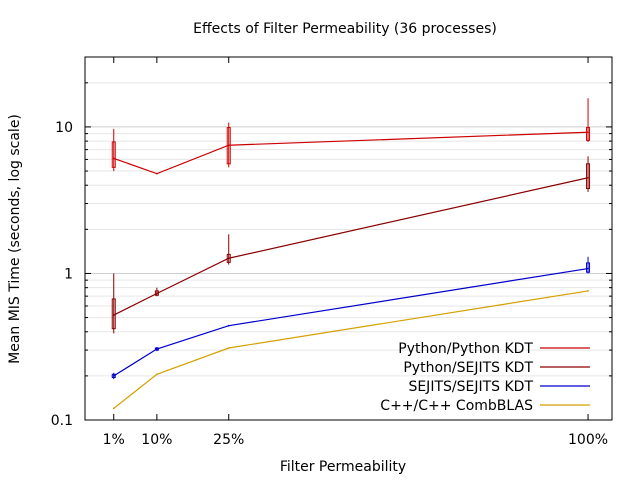  I want to click on y-tick-label: 10, so click(64, 128).